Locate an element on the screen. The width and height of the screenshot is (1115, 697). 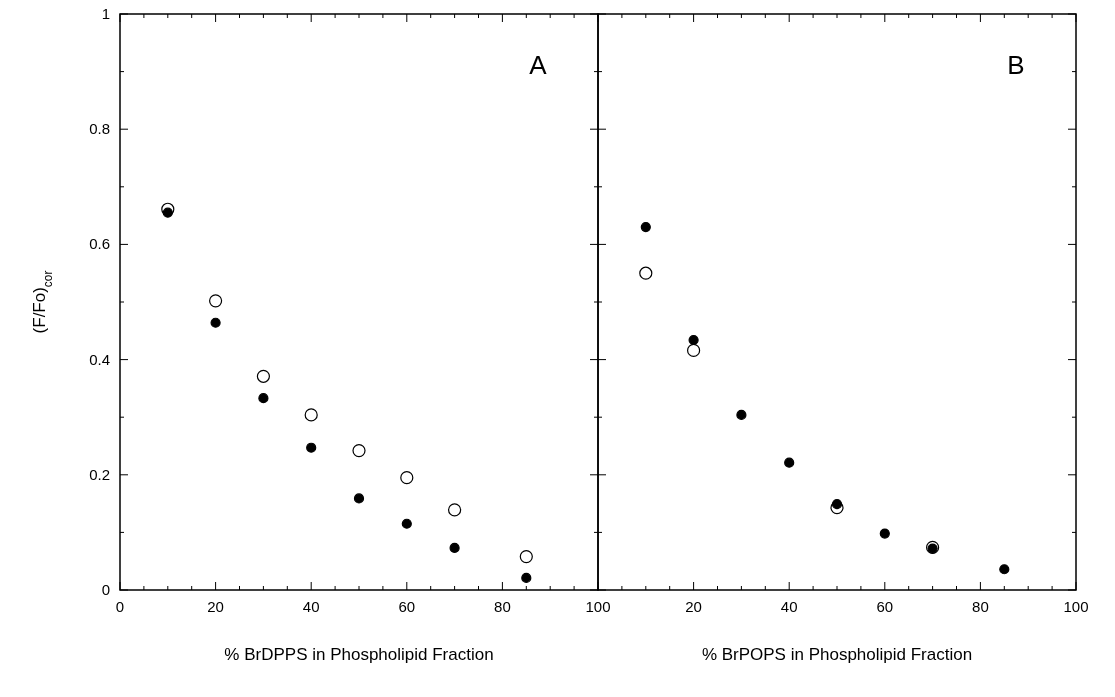
annotation: A is located at coordinates (538, 65).